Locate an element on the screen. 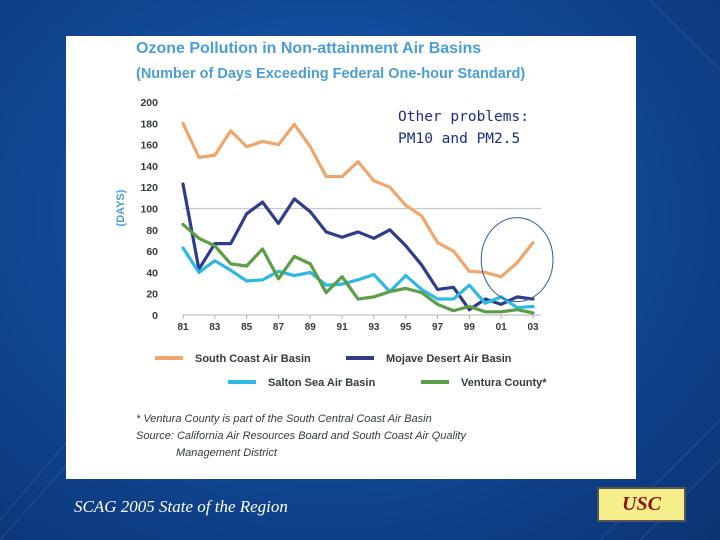  legend-label: Salton Sea Air Basin is located at coordinates (321, 383).